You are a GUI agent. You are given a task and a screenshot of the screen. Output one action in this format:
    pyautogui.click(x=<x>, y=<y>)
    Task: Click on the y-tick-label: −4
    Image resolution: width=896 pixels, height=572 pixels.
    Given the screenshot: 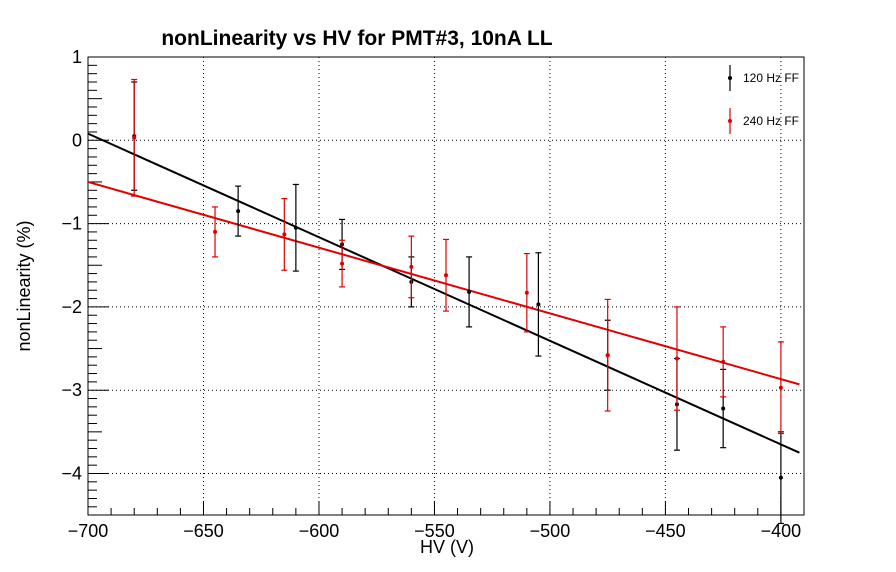 What is the action you would take?
    pyautogui.click(x=71, y=474)
    